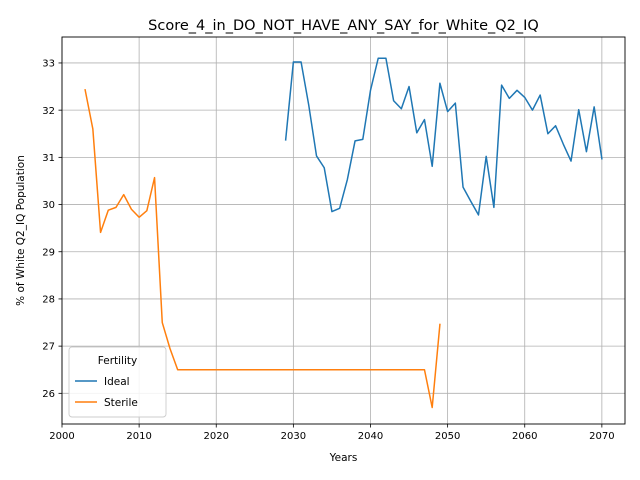 The width and height of the screenshot is (640, 480). I want to click on y-axis-label: % of White Q2_IQ Population, so click(21, 230).